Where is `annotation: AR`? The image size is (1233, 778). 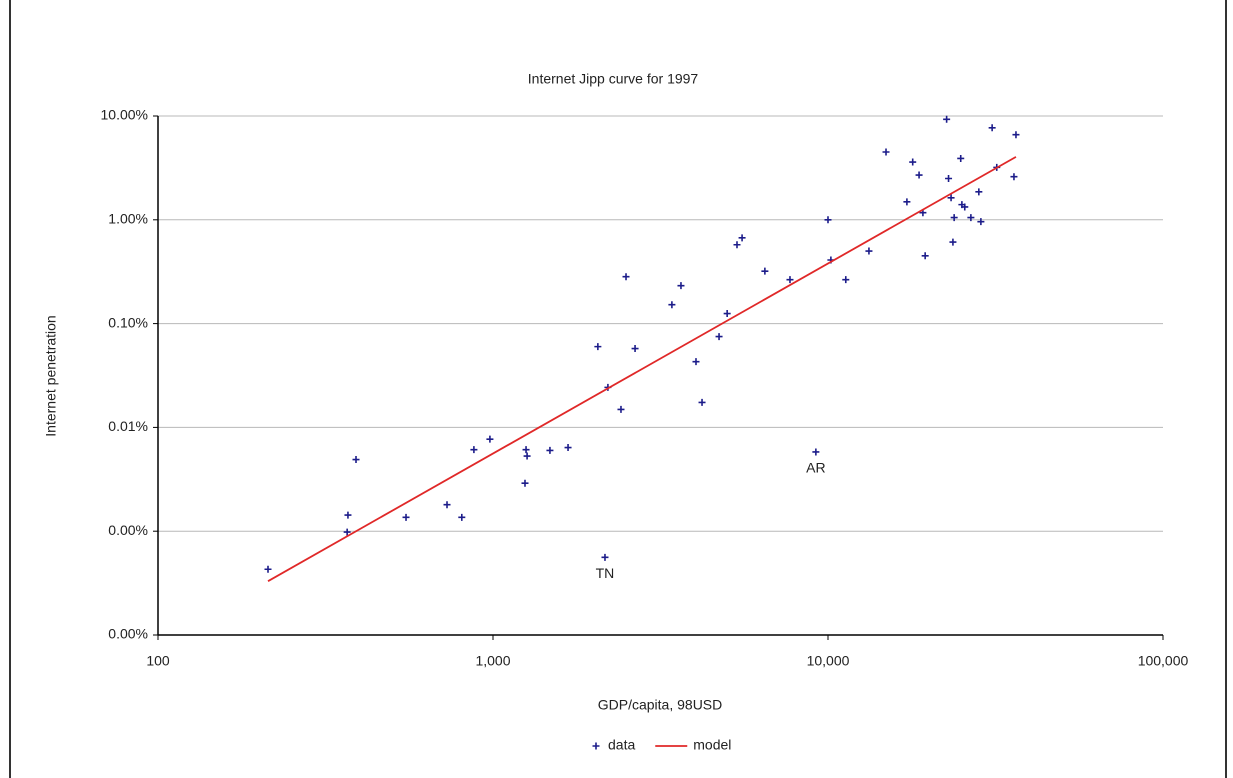 annotation: AR is located at coordinates (815, 468).